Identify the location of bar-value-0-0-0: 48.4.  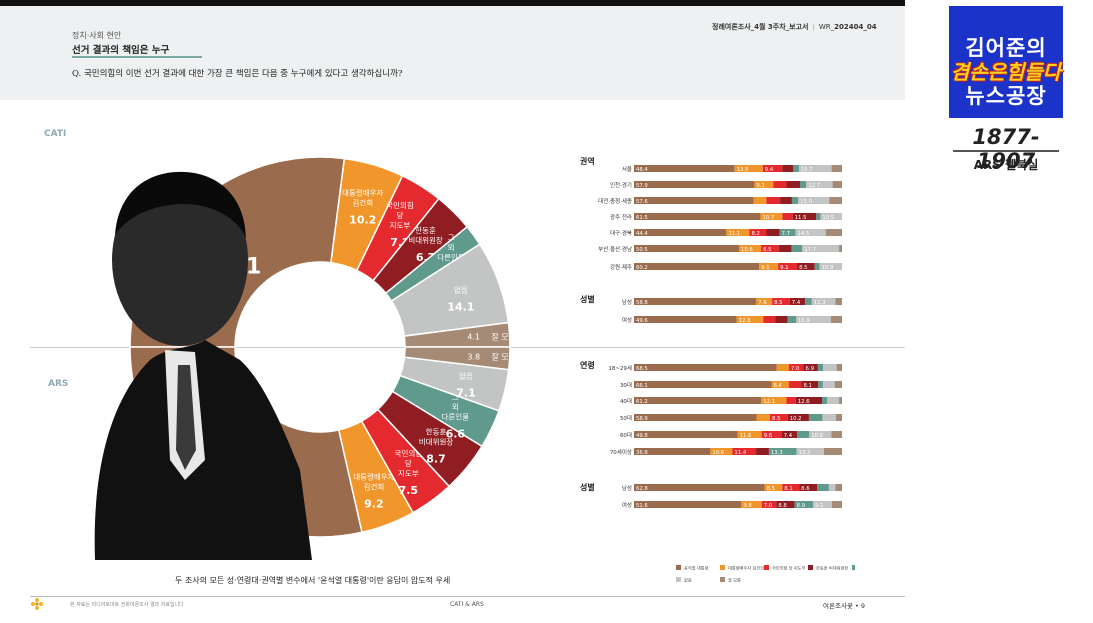
(642, 170).